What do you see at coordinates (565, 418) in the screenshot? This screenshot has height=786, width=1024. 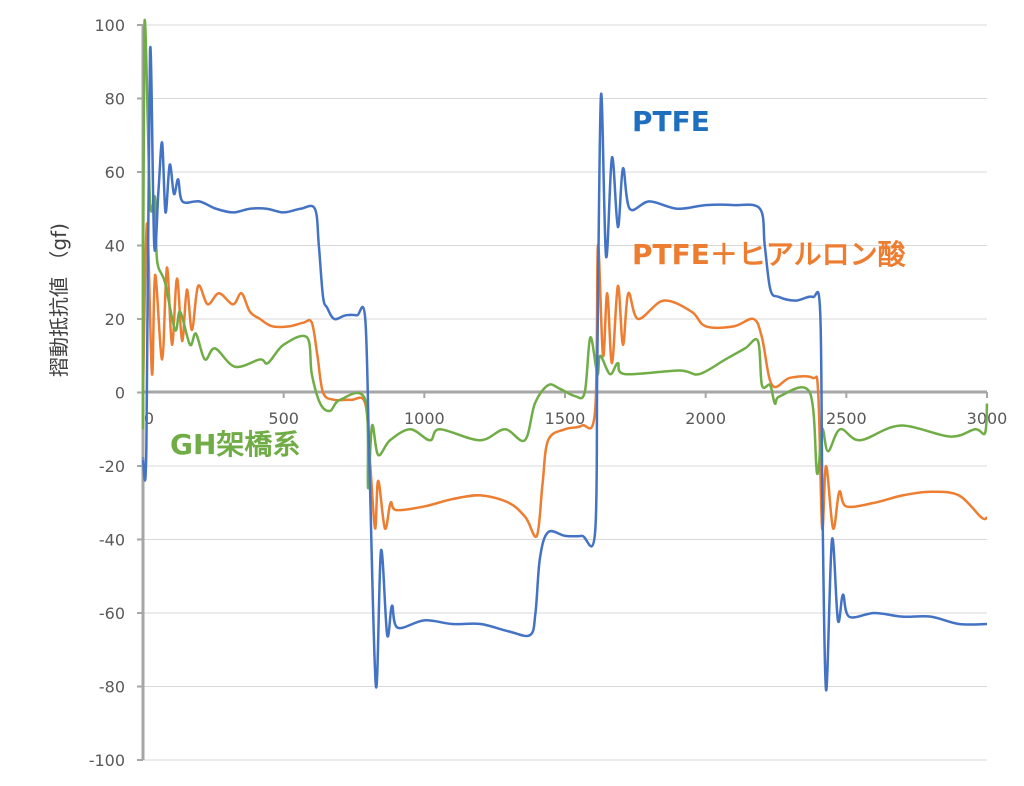 I see `x-tick-label: 1500` at bounding box center [565, 418].